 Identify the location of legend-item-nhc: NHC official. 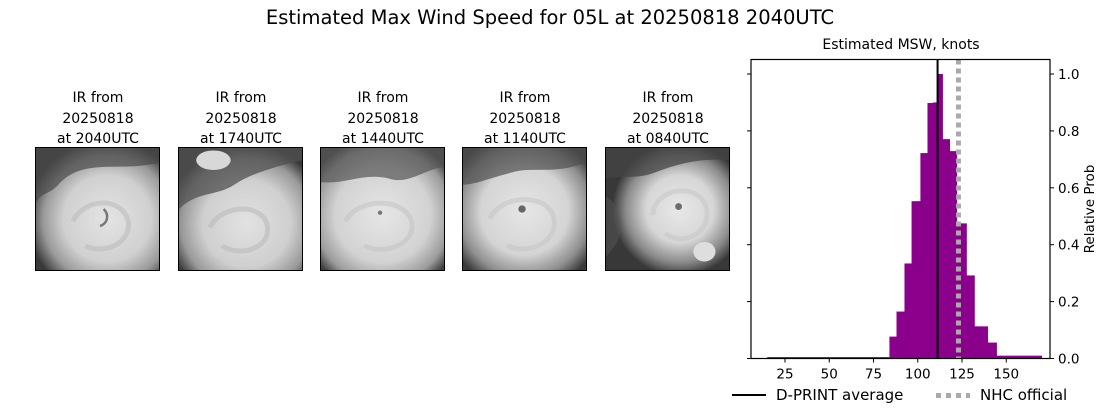
(1001, 395).